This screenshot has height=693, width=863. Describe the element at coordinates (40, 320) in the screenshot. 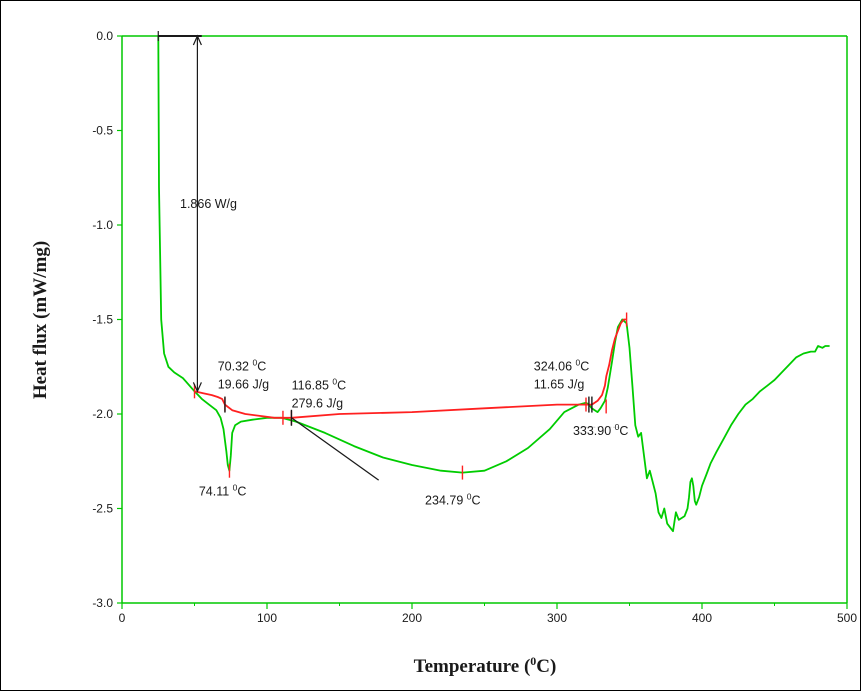

I see `y-axis-title: Heat flux (mW/mg)` at that location.